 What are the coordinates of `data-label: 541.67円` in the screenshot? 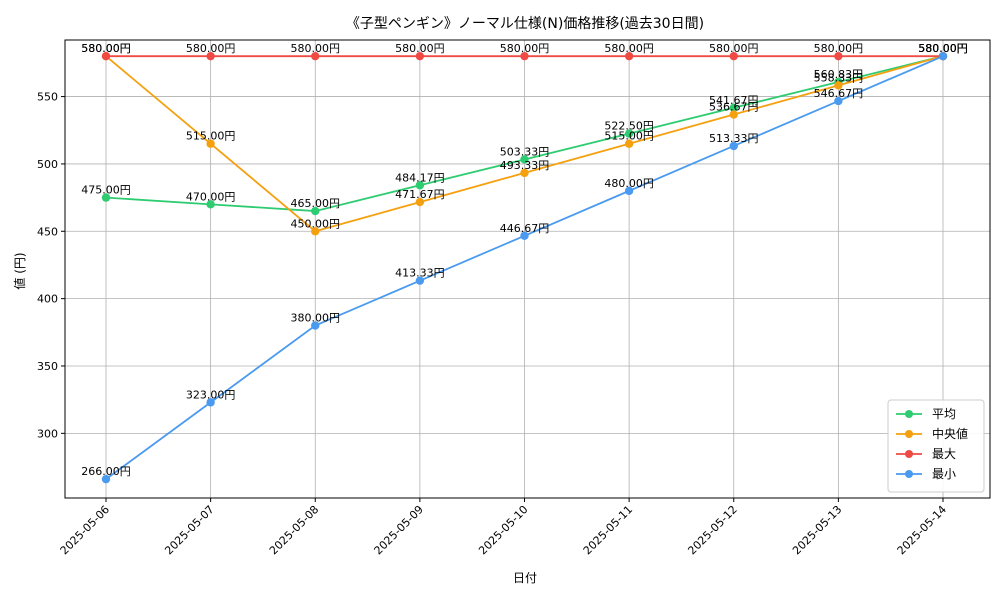 It's located at (734, 100).